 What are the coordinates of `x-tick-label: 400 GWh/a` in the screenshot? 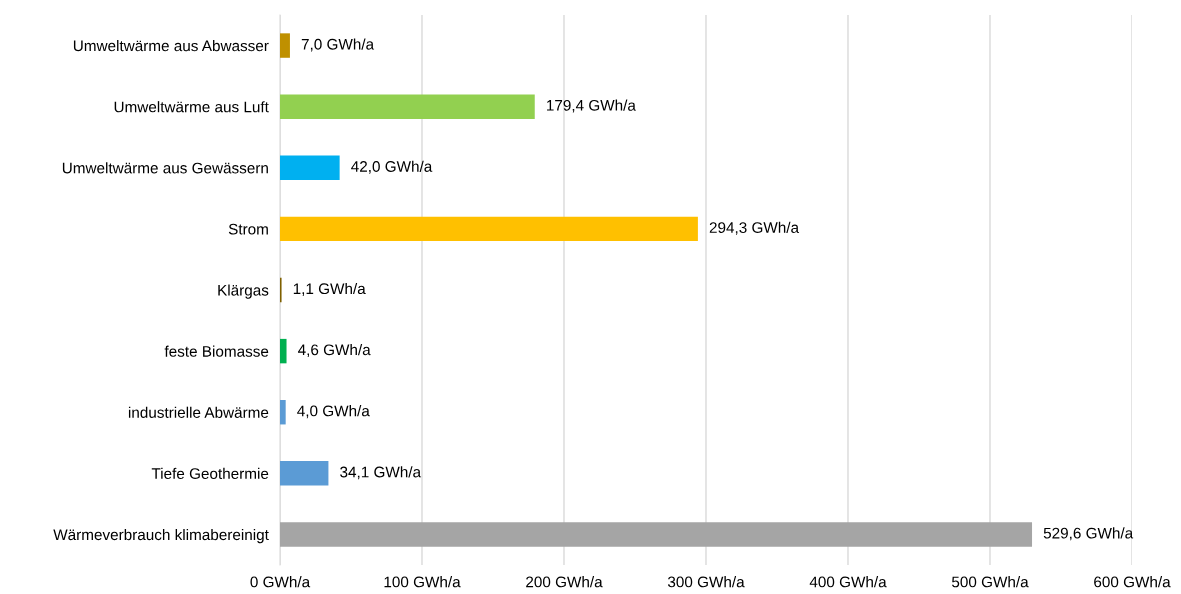 It's located at (848, 582).